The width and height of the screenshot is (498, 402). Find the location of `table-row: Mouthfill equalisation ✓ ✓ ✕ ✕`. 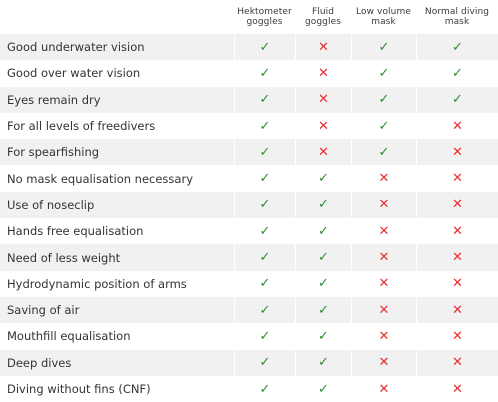

table-row: Mouthfill equalisation ✓ ✓ ✕ ✕ is located at coordinates (249, 336).